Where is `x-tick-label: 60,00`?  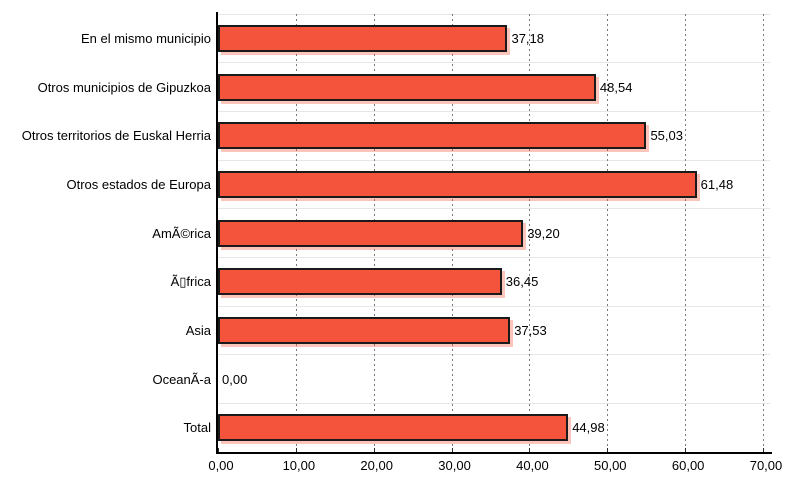
x-tick-label: 60,00 is located at coordinates (688, 465).